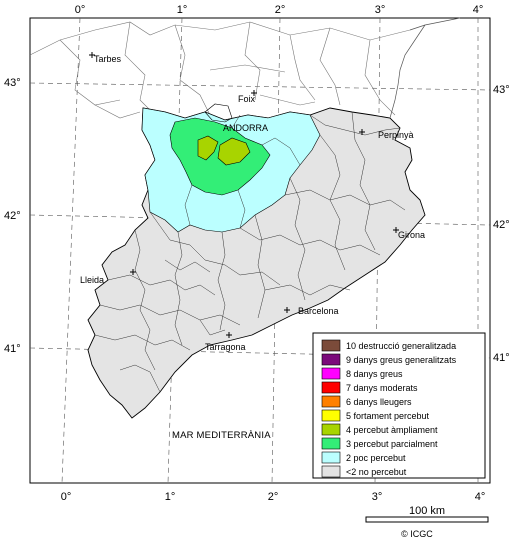 The height and width of the screenshot is (545, 515). What do you see at coordinates (108, 59) in the screenshot?
I see `label-tarbes: Tarbes` at bounding box center [108, 59].